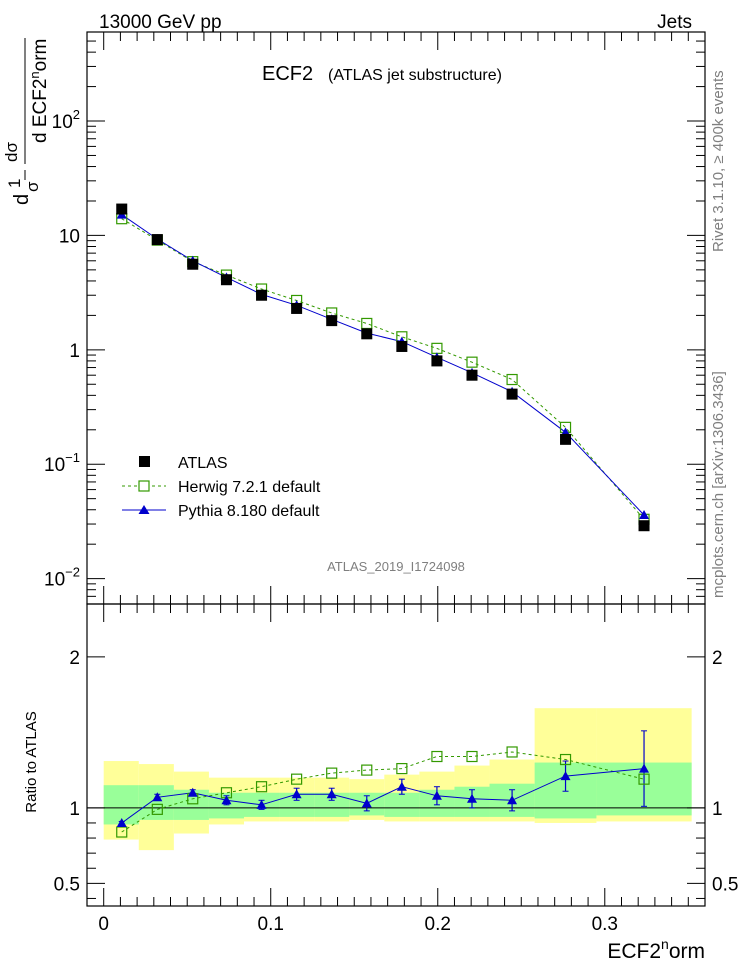  What do you see at coordinates (605, 924) in the screenshot?
I see `x-tick-label: 0.3` at bounding box center [605, 924].